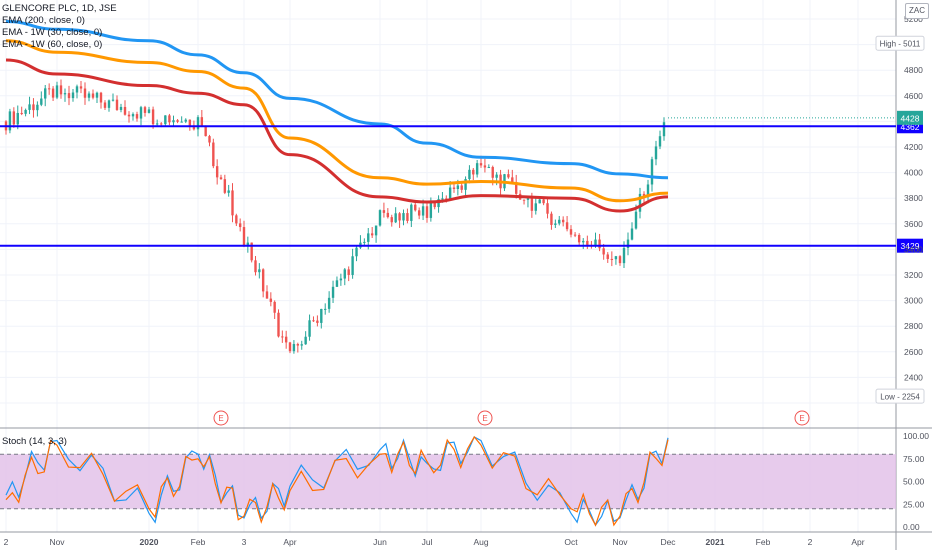  What do you see at coordinates (910, 246) in the screenshot?
I see `horizontal-line-price-text: 3429` at bounding box center [910, 246].